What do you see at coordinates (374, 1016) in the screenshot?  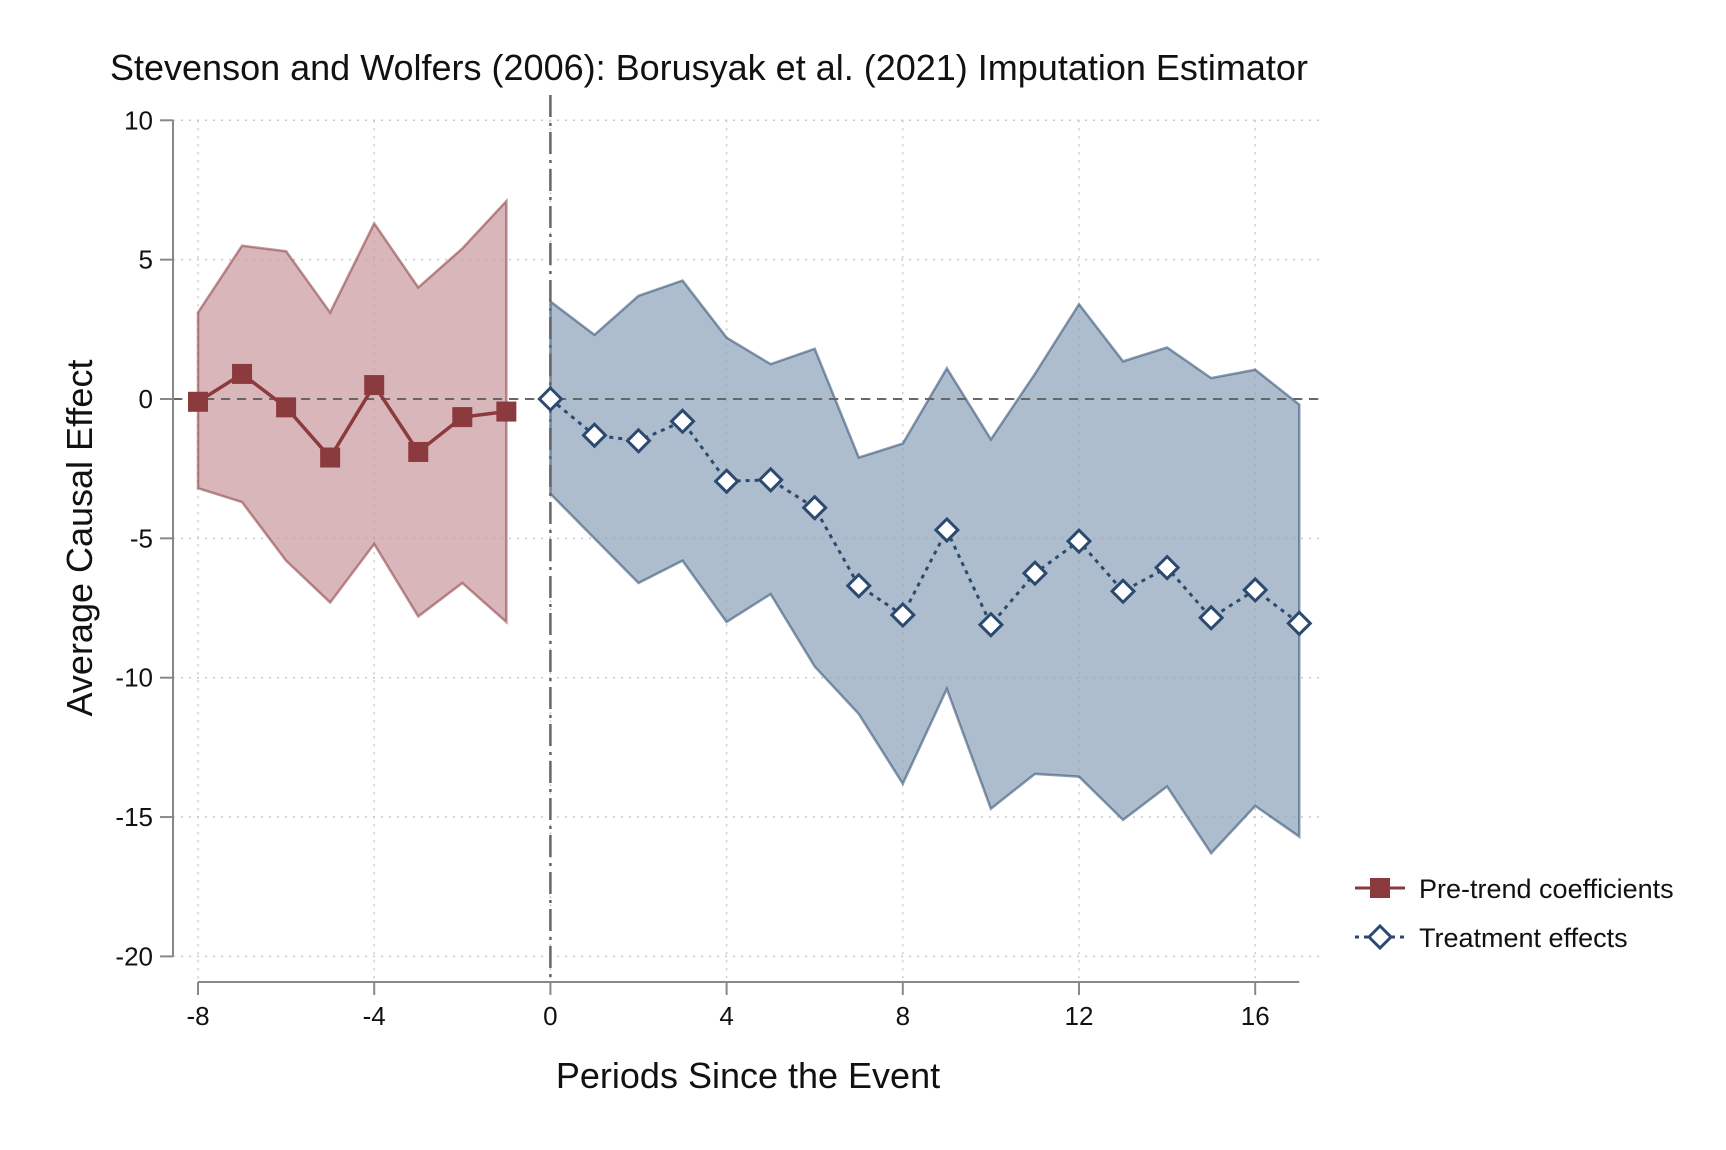 I see `x-tick-label: -4` at bounding box center [374, 1016].